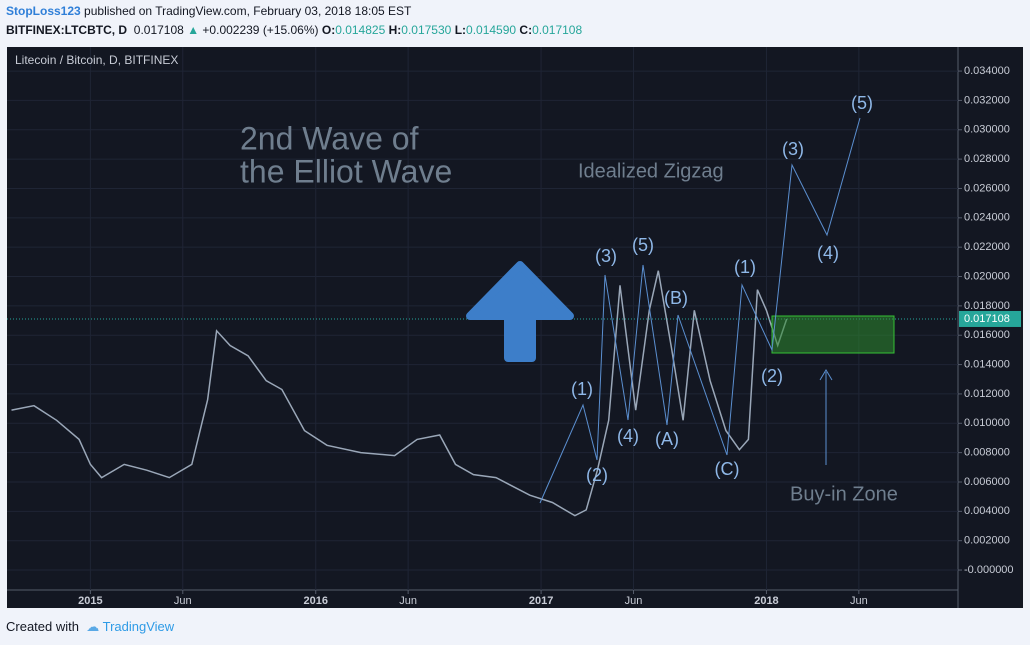 This screenshot has width=1030, height=645. What do you see at coordinates (360, 30) in the screenshot?
I see `open: 0.014825` at bounding box center [360, 30].